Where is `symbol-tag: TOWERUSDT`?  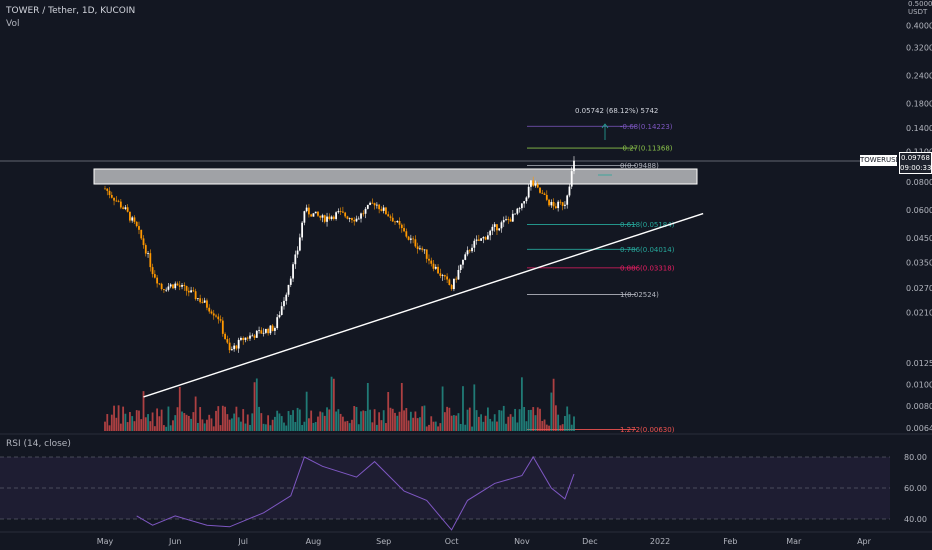 symbol-tag: TOWERUSDT is located at coordinates (883, 160).